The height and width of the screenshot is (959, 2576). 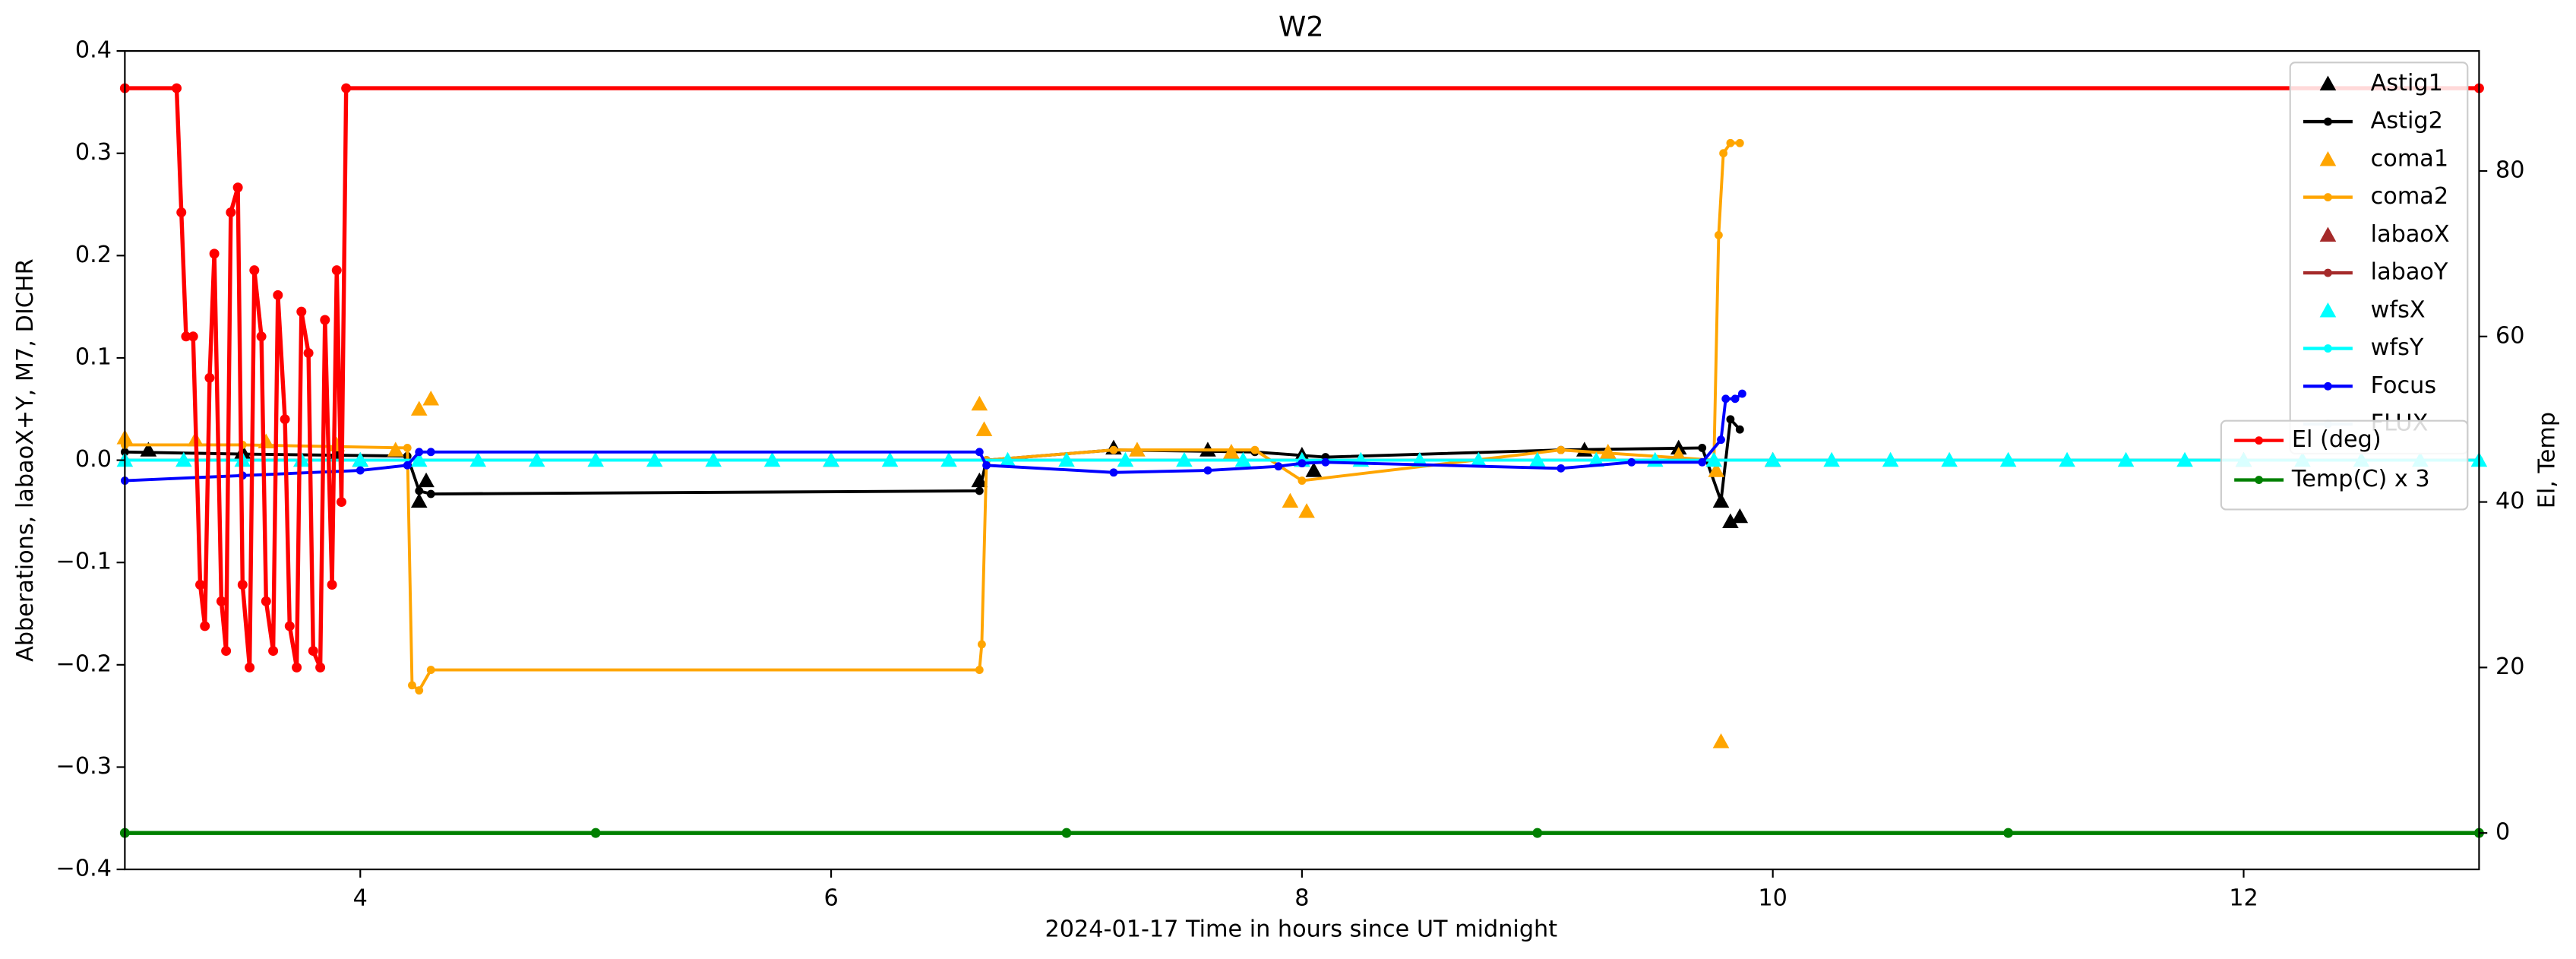 What do you see at coordinates (93, 255) in the screenshot?
I see `y-tick-label: 0.2` at bounding box center [93, 255].